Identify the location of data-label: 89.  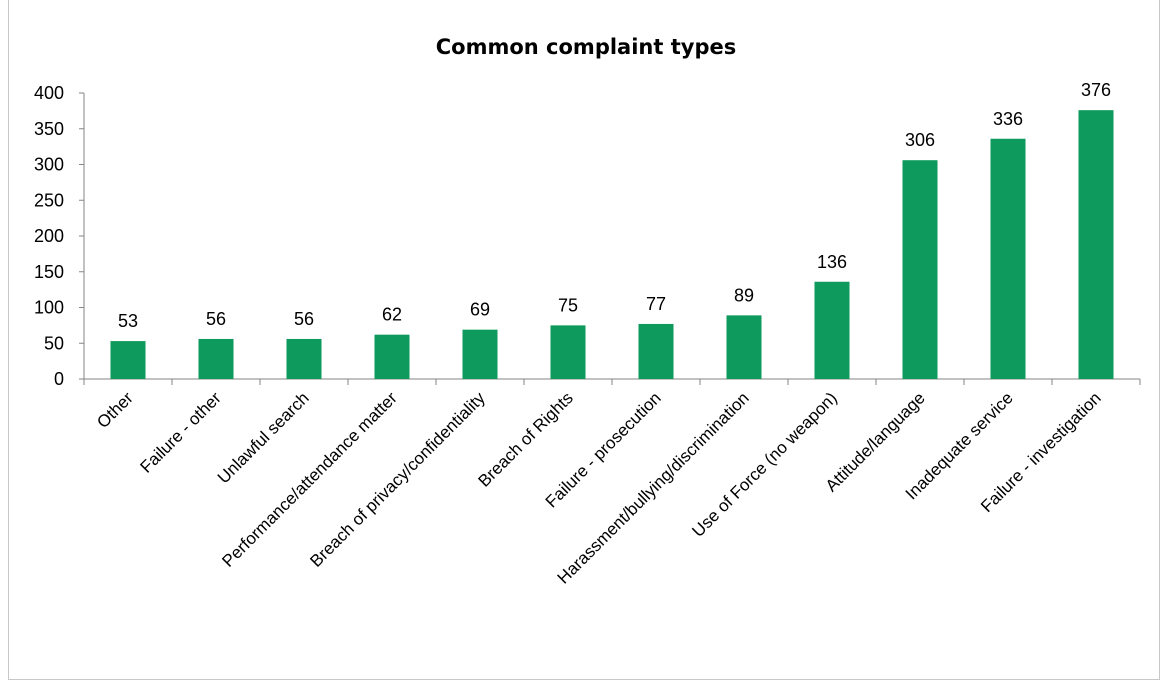
(744, 295).